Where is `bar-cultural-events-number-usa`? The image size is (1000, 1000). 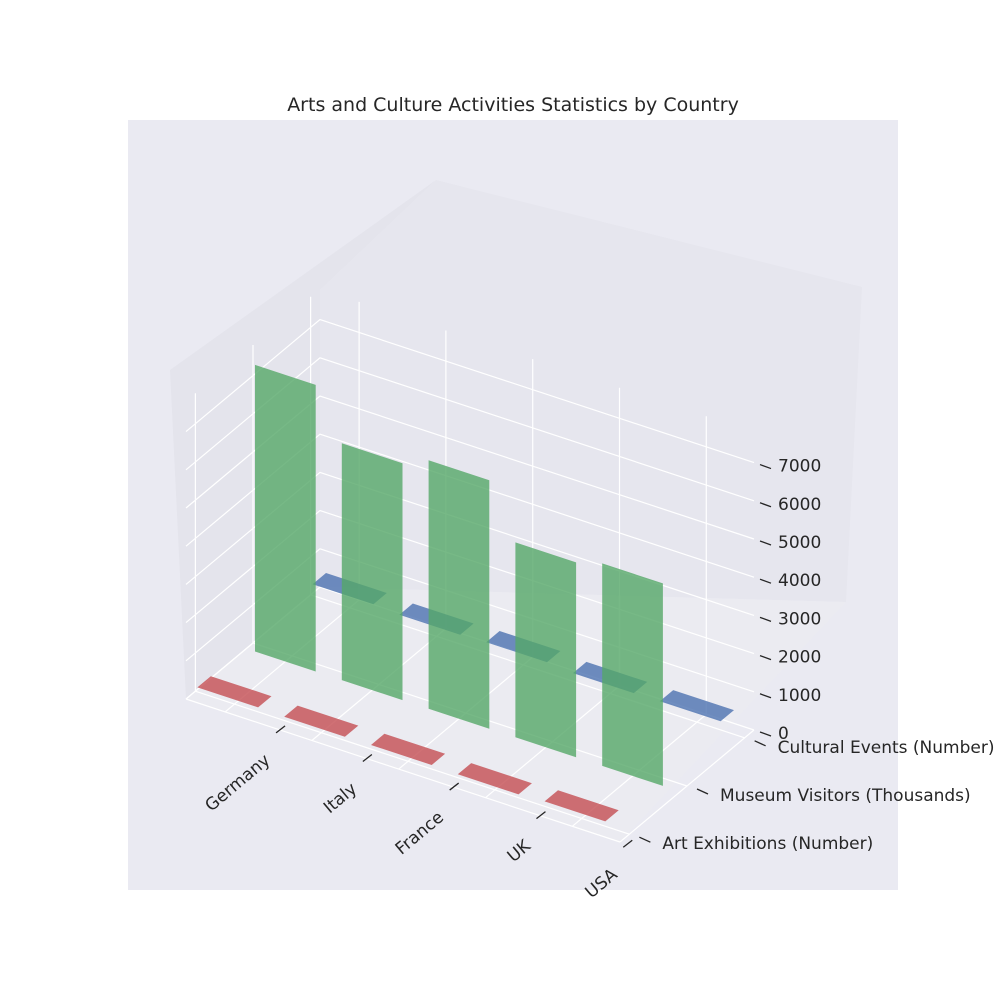
bar-cultural-events-number-usa is located at coordinates (696, 706).